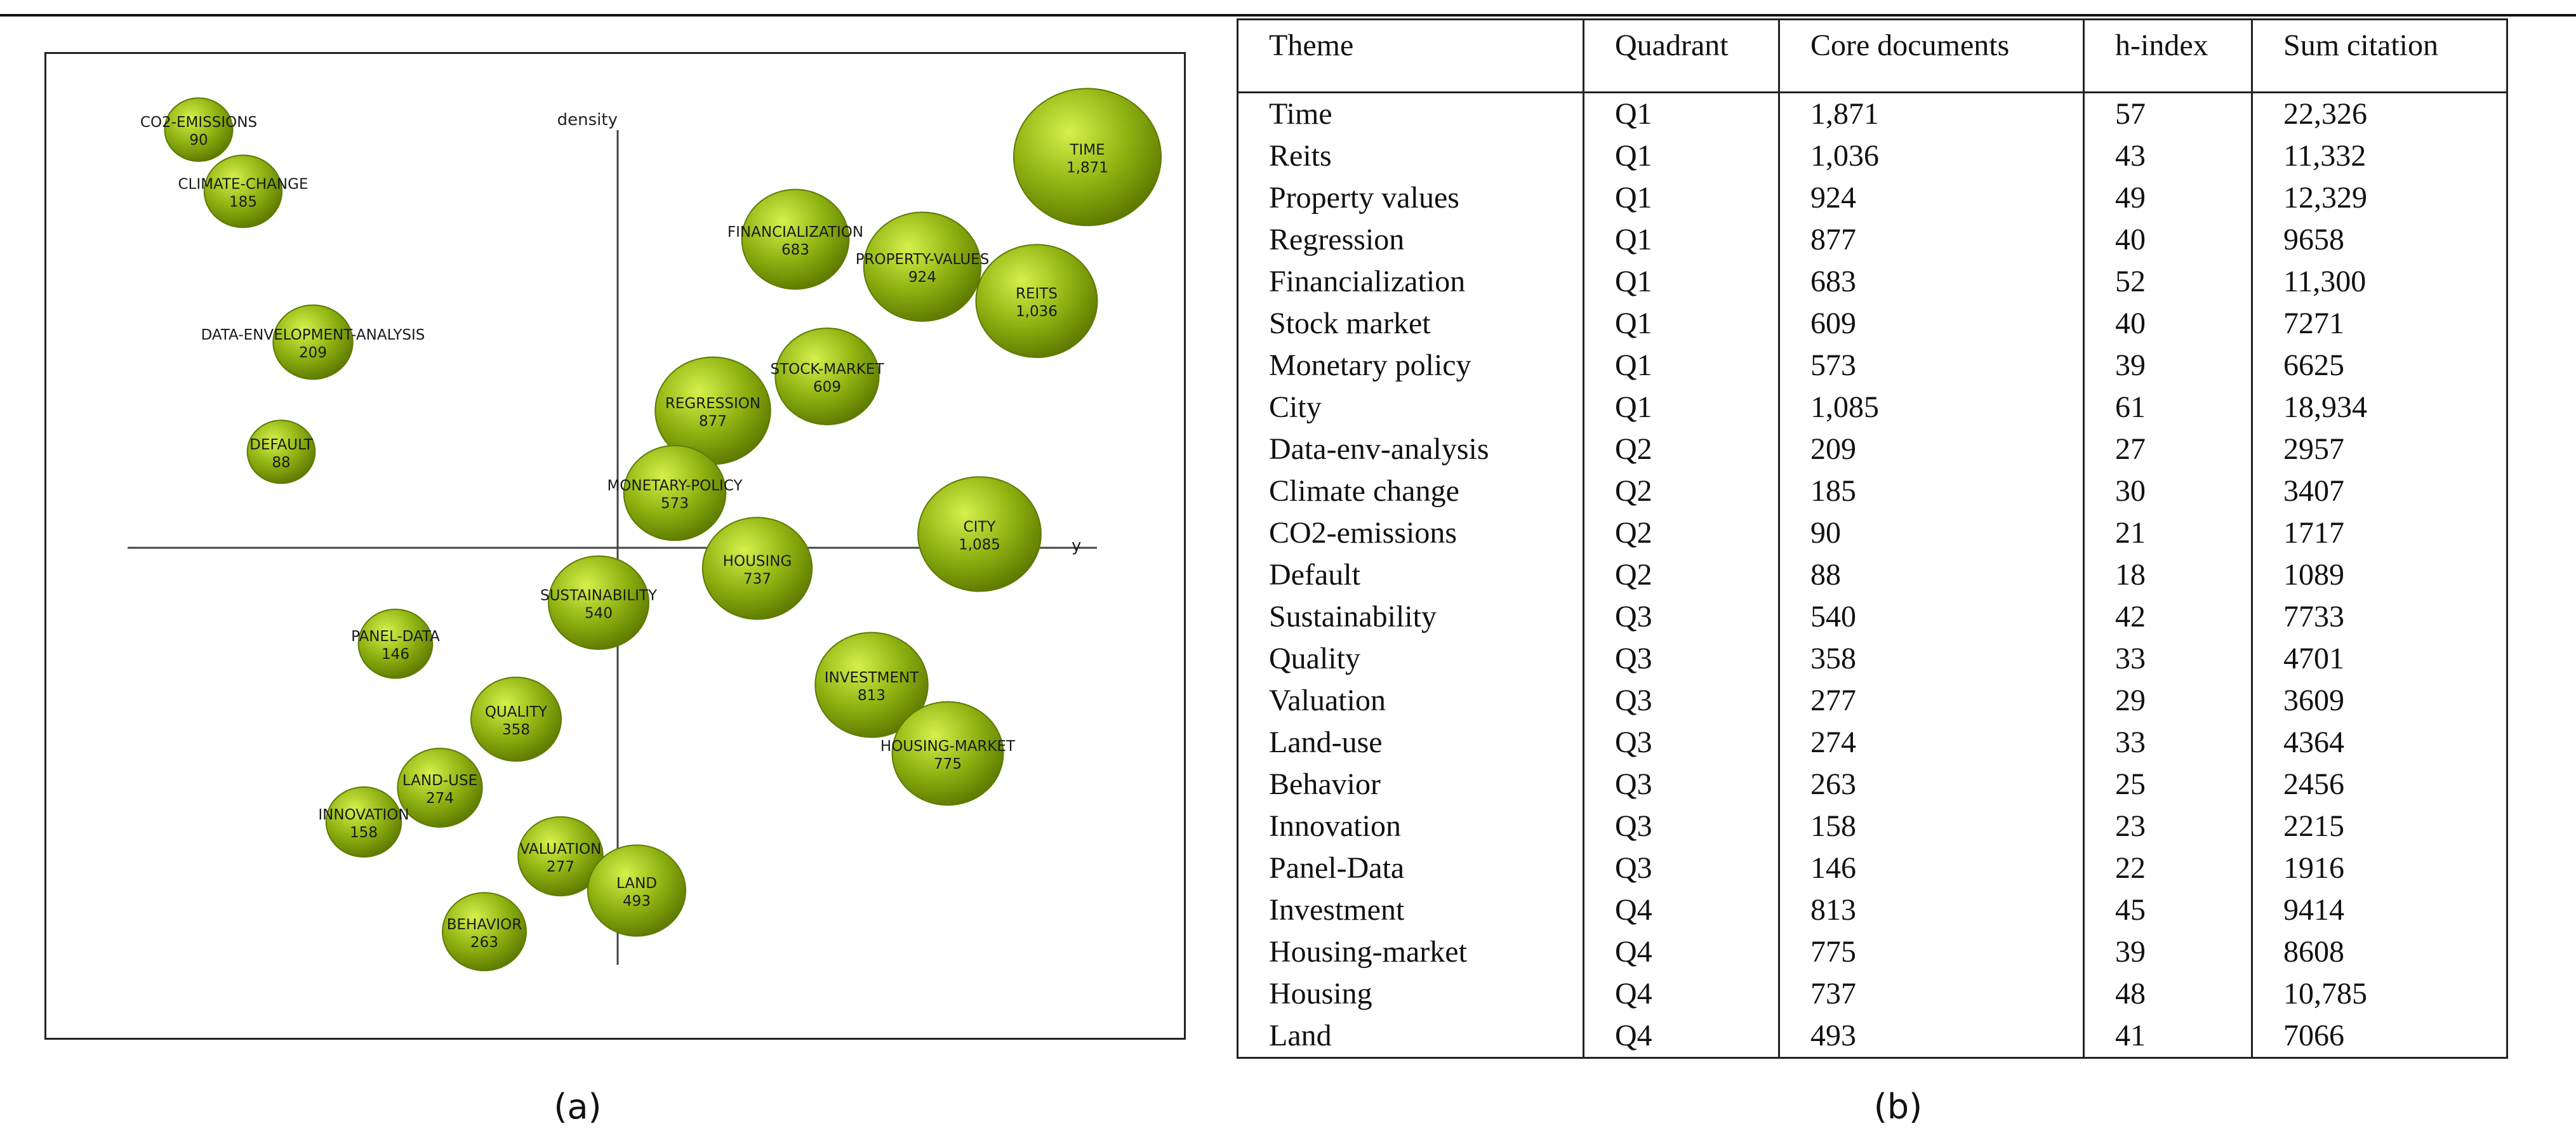  What do you see at coordinates (1931, 659) in the screenshot?
I see `core-documents-cell: 358` at bounding box center [1931, 659].